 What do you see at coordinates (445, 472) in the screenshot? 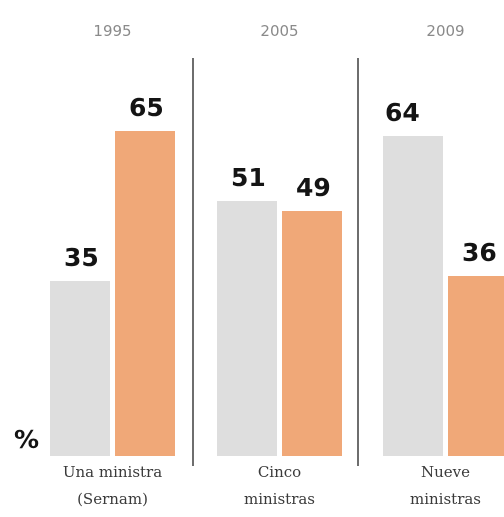
I see `category-label-2009-line1: Nueve` at bounding box center [445, 472].